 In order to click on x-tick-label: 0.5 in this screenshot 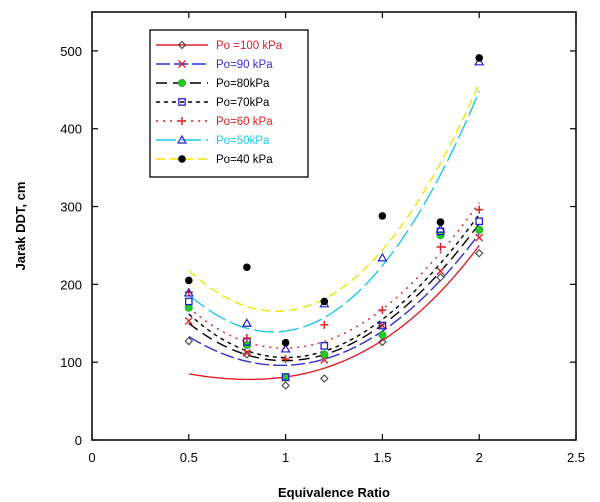, I will do `click(189, 457)`.